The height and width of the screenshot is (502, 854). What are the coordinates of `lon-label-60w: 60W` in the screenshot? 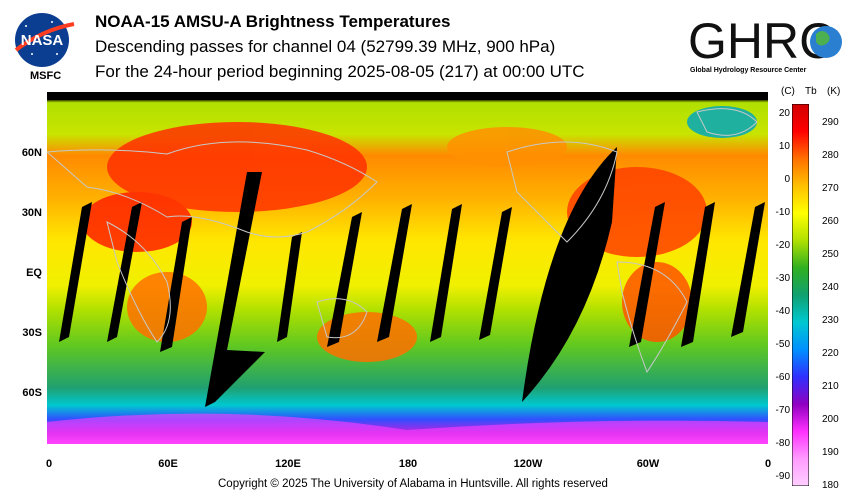 It's located at (648, 464).